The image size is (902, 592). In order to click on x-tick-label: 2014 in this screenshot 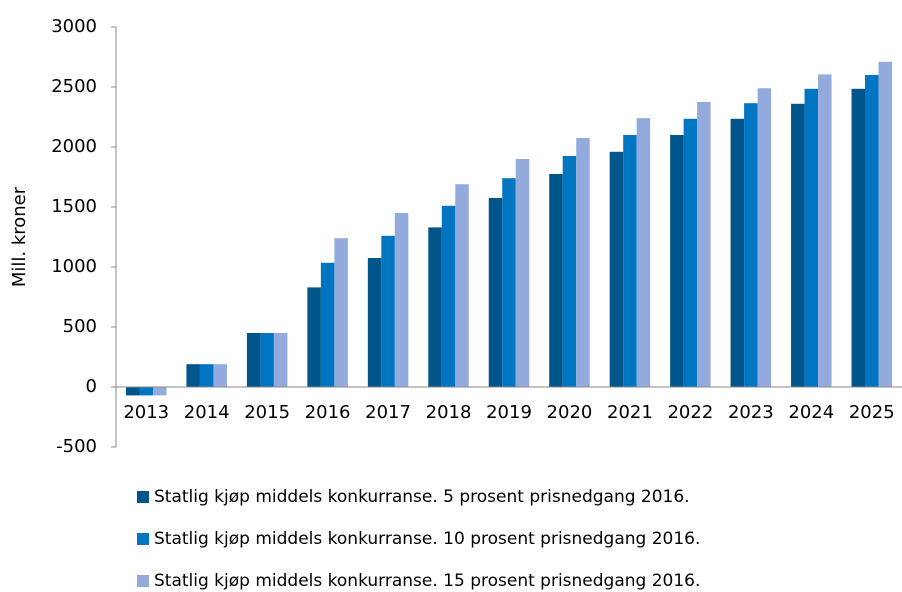, I will do `click(207, 412)`.